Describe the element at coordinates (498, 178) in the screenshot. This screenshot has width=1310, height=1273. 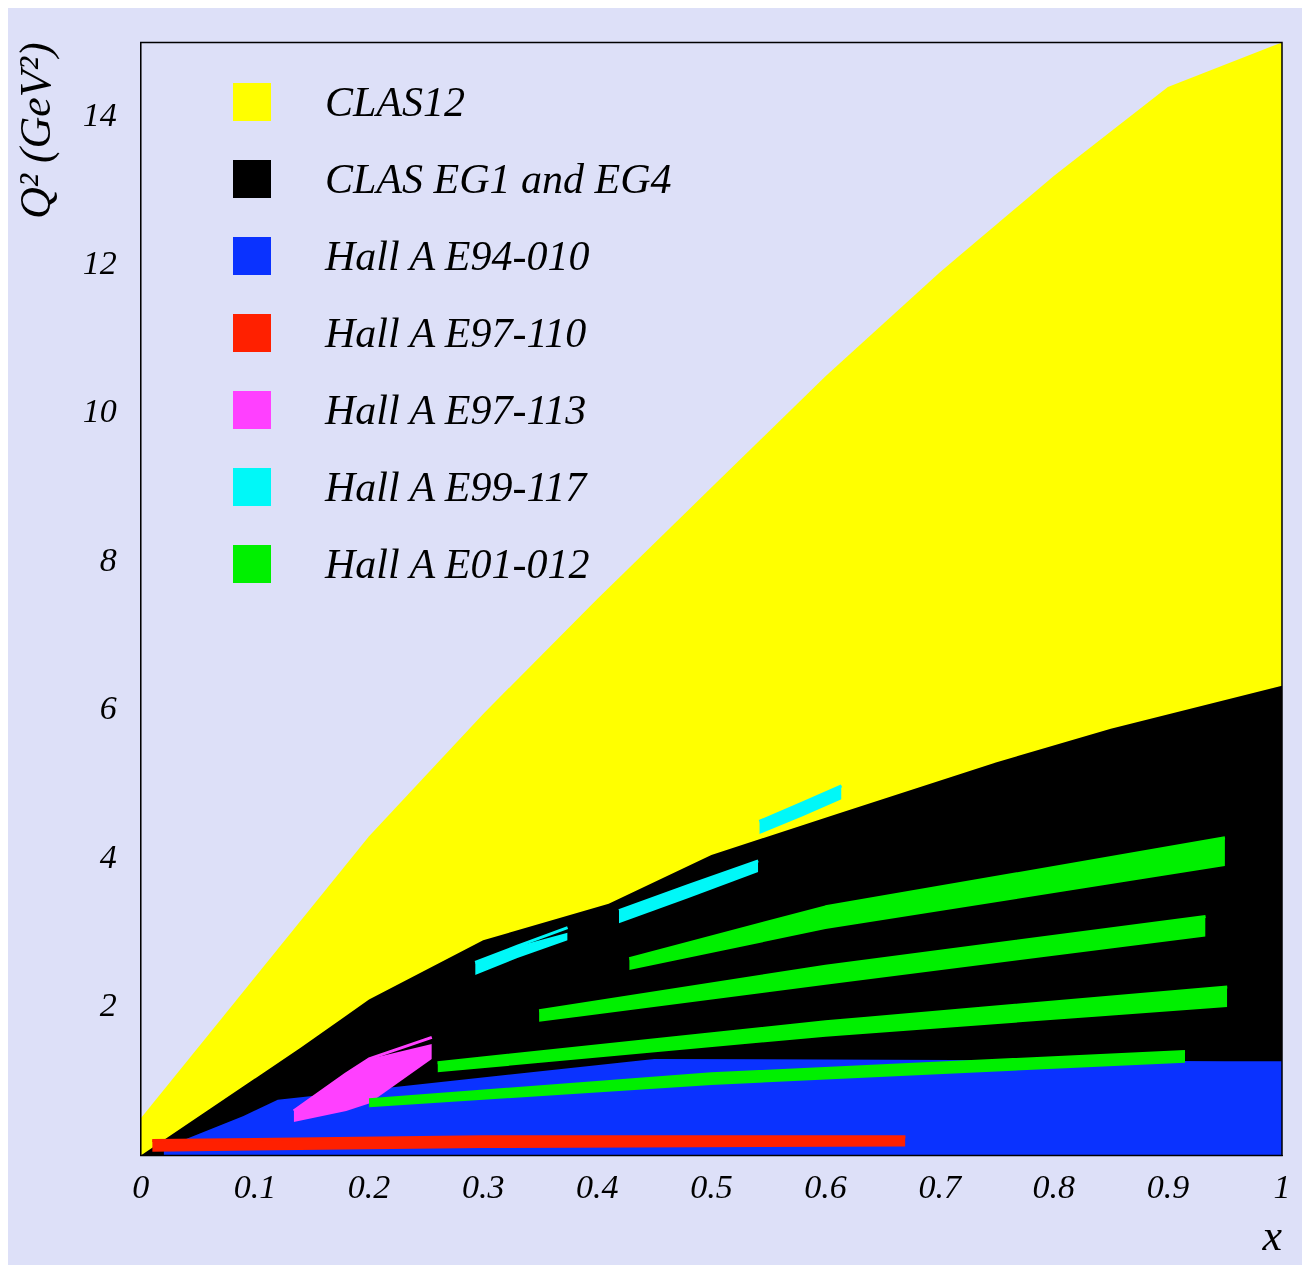
I see `legend-label: CLAS EG1 and EG4` at that location.